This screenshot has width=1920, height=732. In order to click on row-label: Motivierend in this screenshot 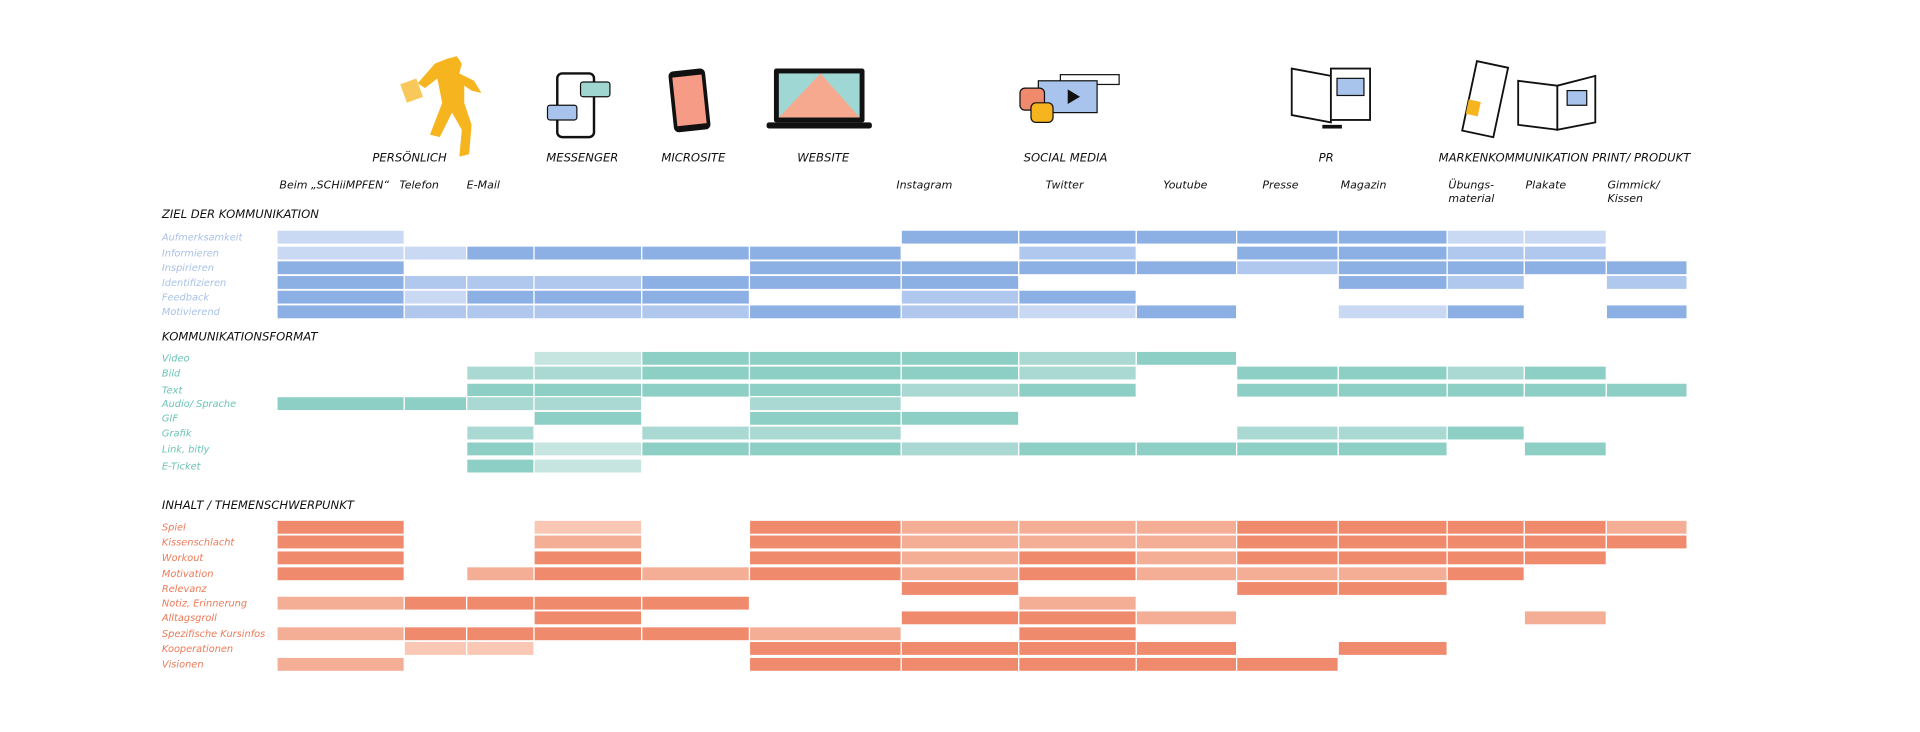, I will do `click(191, 312)`.